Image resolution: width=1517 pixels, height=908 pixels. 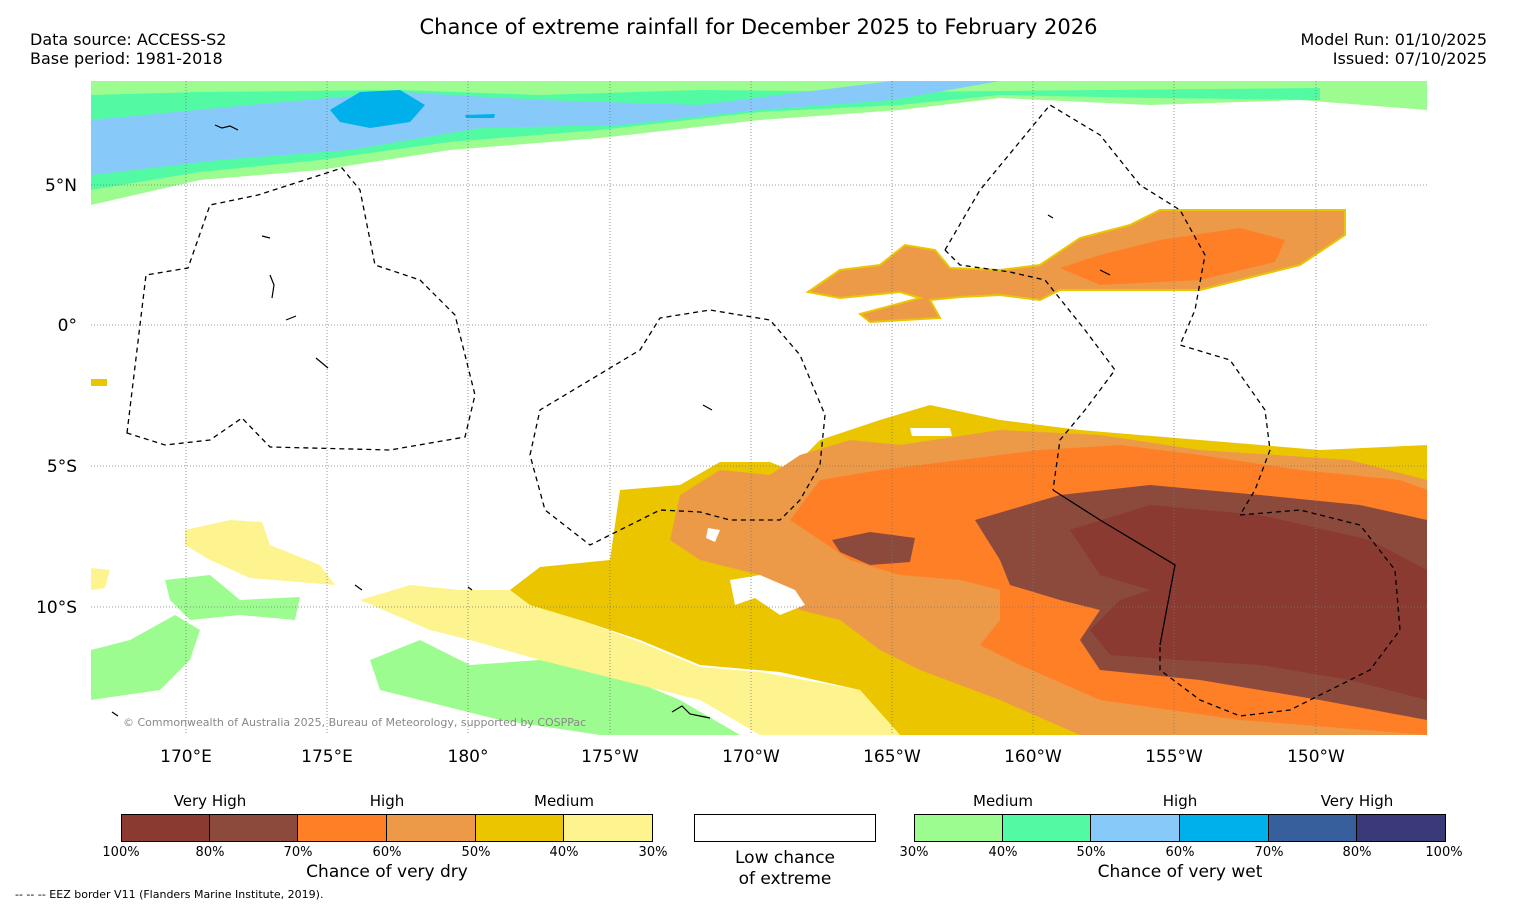 What do you see at coordinates (67, 326) in the screenshot?
I see `lat-label: 0°` at bounding box center [67, 326].